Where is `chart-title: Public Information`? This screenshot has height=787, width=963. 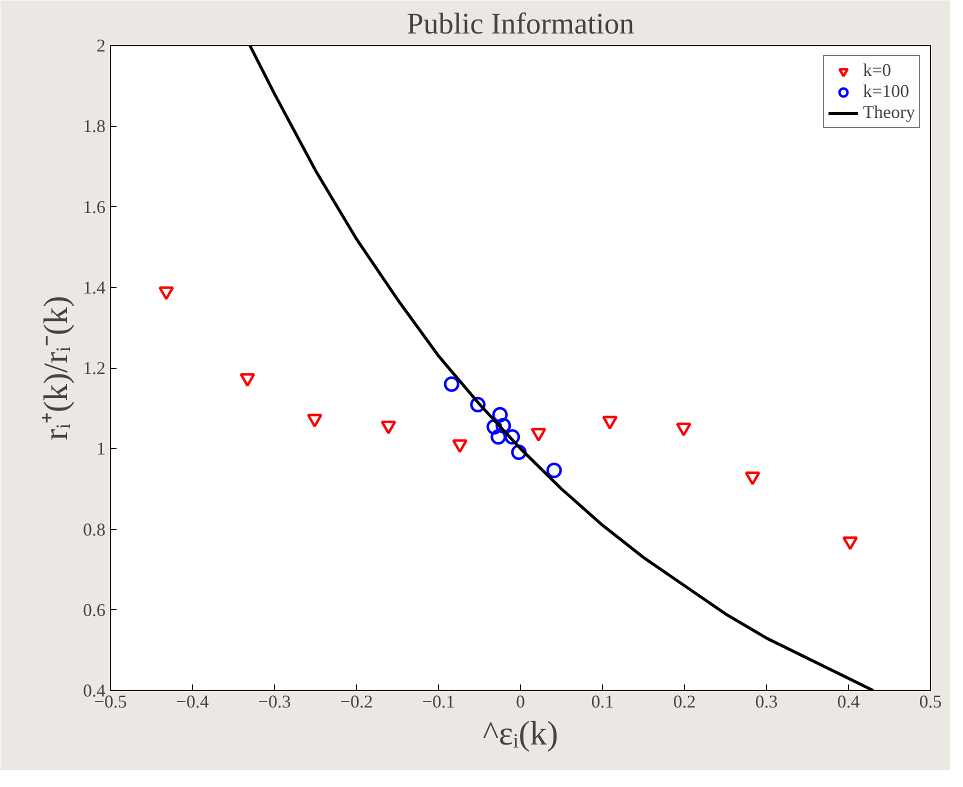 chart-title: Public Information is located at coordinates (520, 24).